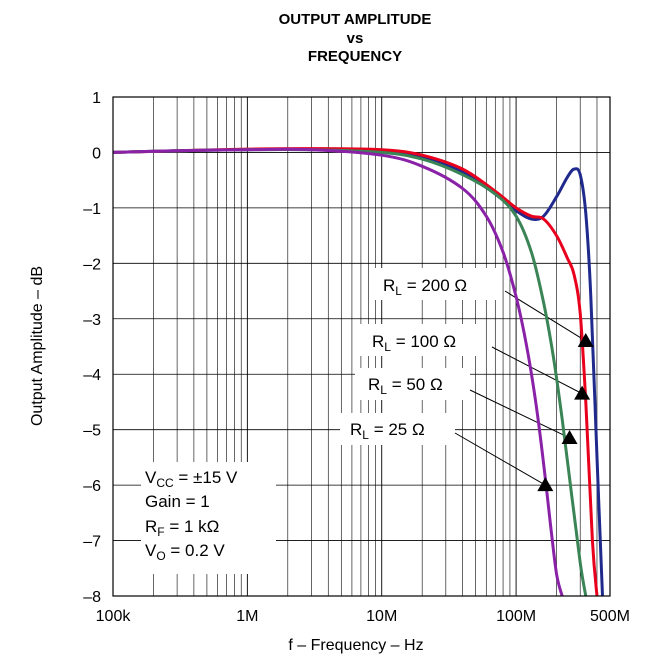 This screenshot has width=661, height=659. Describe the element at coordinates (177, 501) in the screenshot. I see `condition-label: Gain = 1` at that location.